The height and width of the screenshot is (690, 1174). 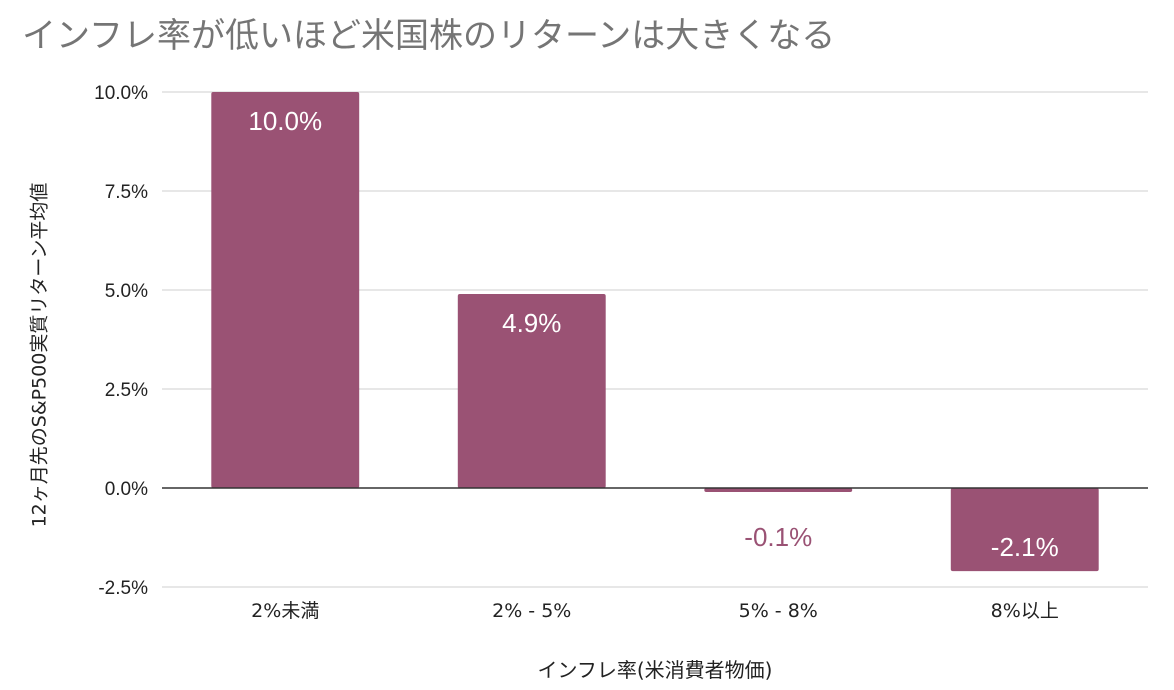 I want to click on y-tick-label: 7.5%, so click(x=126, y=192).